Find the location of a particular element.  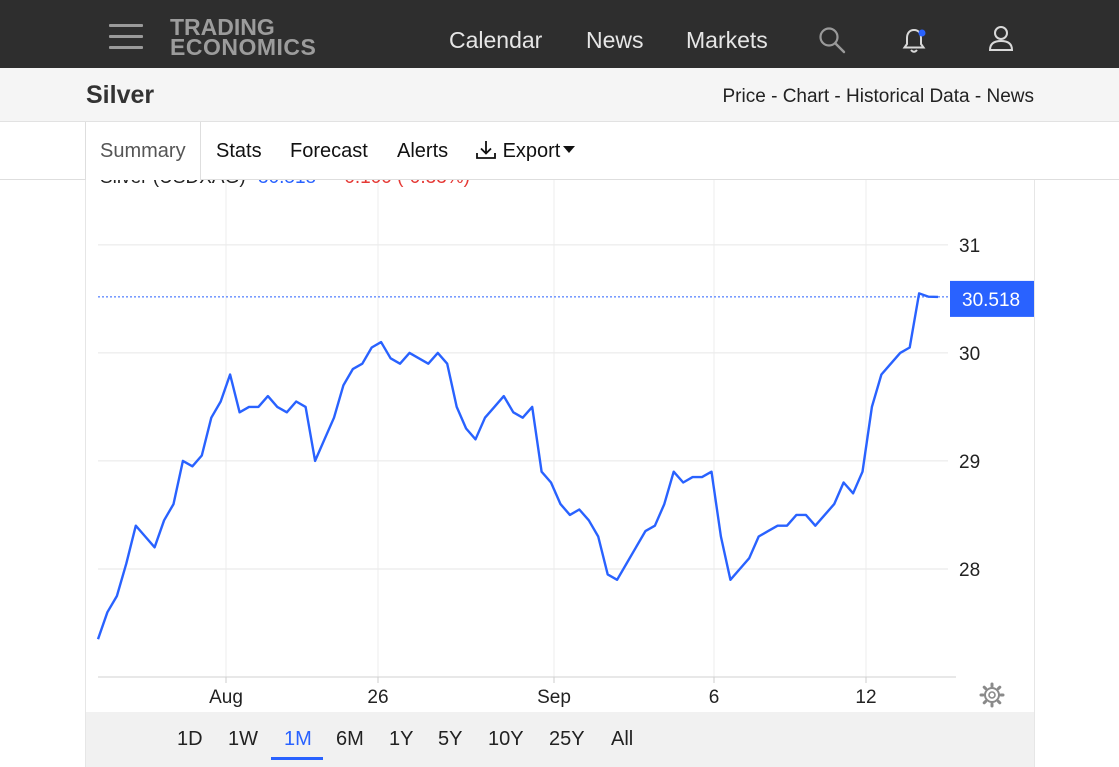

x-tick-label: 26 is located at coordinates (377, 697).